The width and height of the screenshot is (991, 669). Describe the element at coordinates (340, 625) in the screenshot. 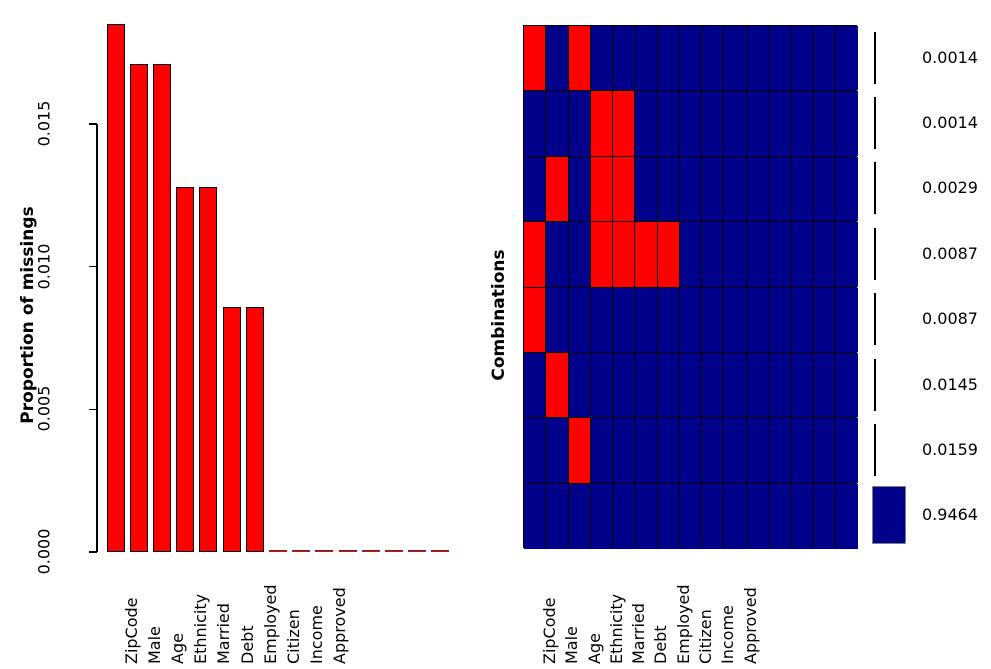

I see `left-x-axis-tick-label: Approved` at that location.